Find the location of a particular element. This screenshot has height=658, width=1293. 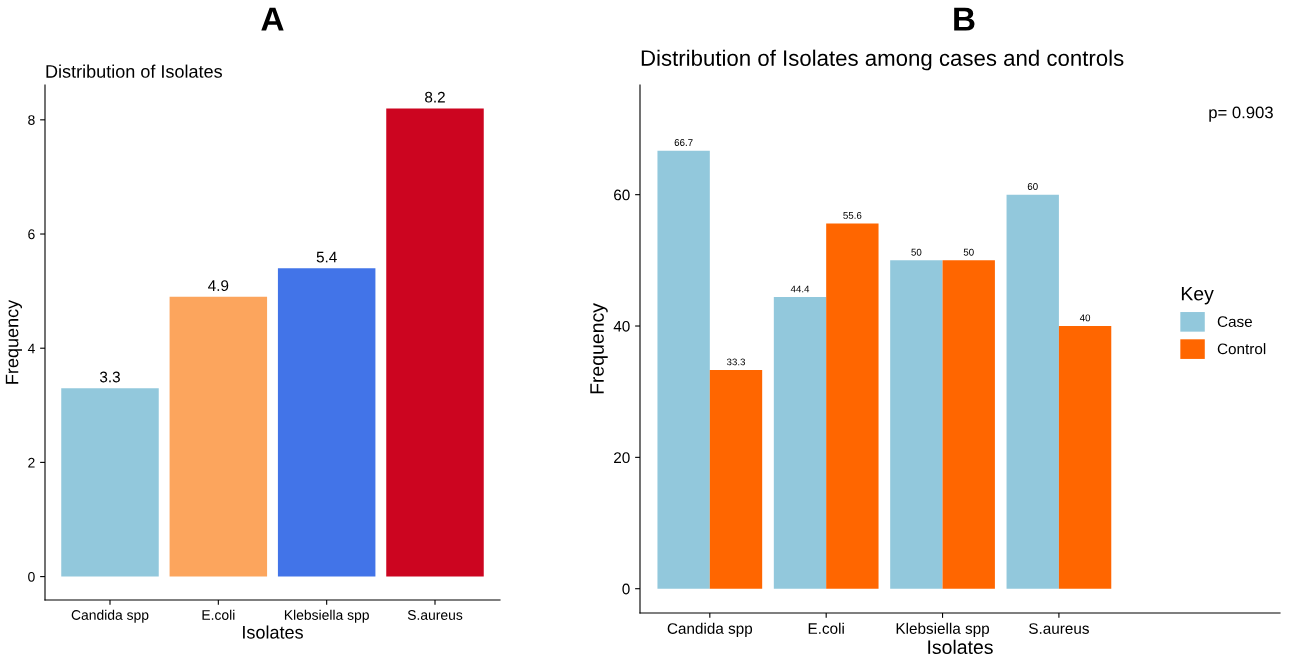

data-label: 40 is located at coordinates (1085, 318).